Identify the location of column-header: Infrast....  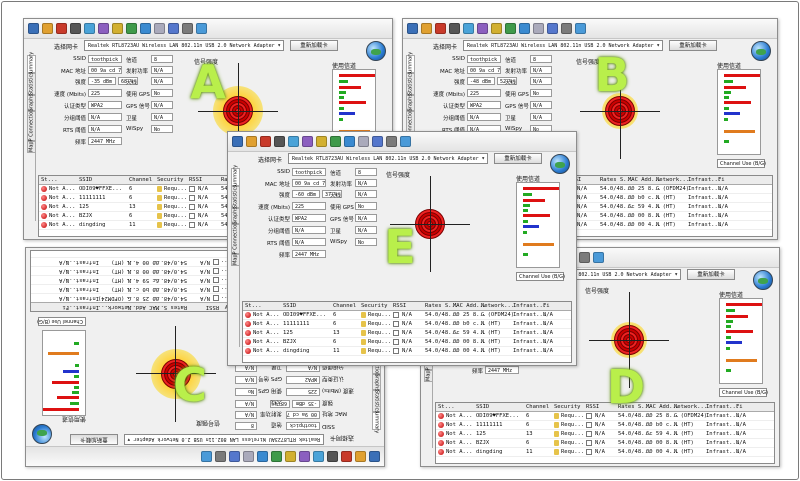
(723, 407).